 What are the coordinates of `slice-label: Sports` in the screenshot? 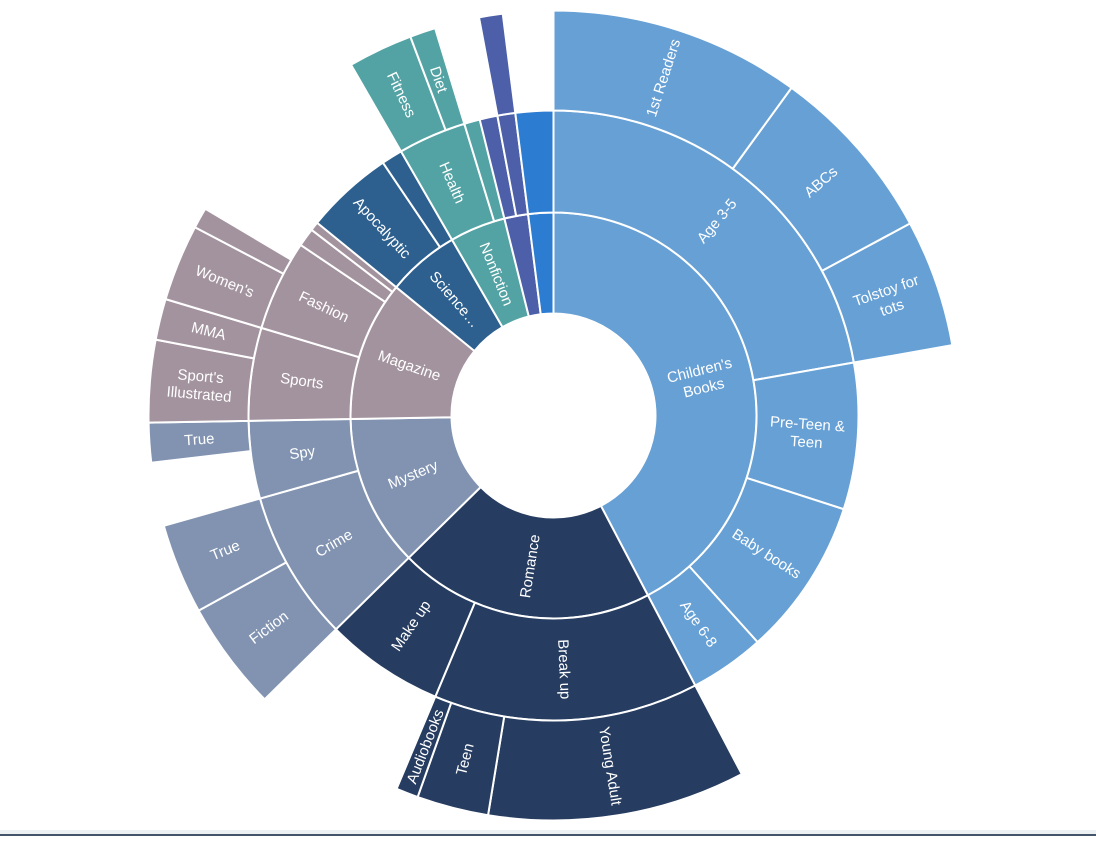 It's located at (301, 381).